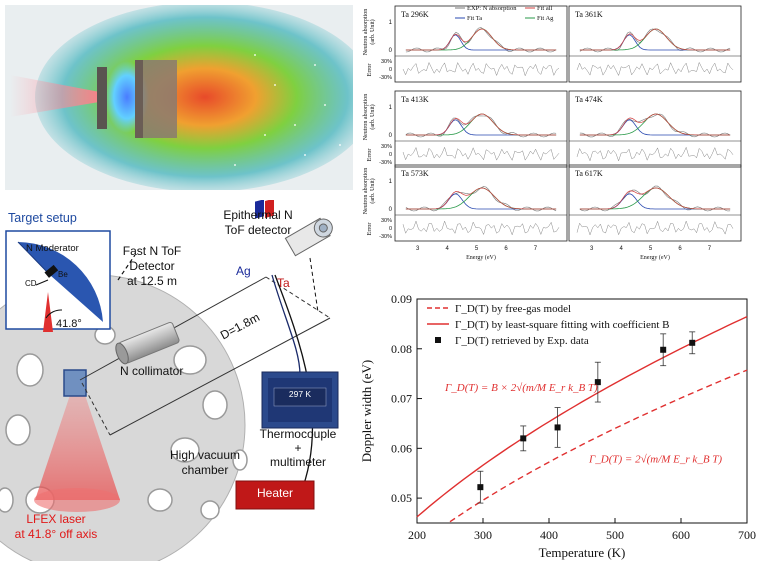  Describe the element at coordinates (401, 299) in the screenshot. I see `y-tick-label: 0.09` at that location.